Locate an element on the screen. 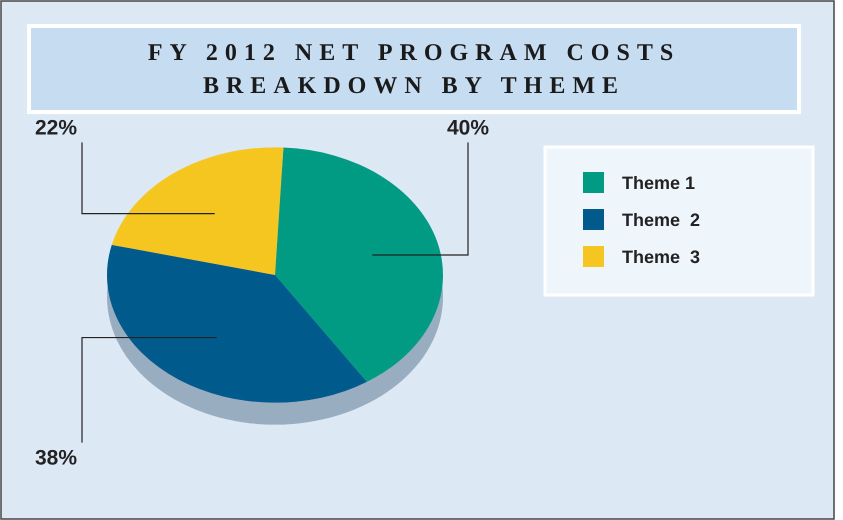 Image resolution: width=843 pixels, height=520 pixels. legend-label: Theme 1 is located at coordinates (659, 183).